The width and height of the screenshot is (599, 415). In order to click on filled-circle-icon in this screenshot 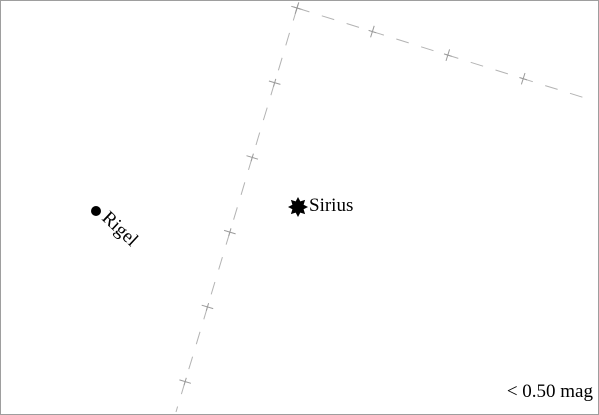, I will do `click(96, 211)`.